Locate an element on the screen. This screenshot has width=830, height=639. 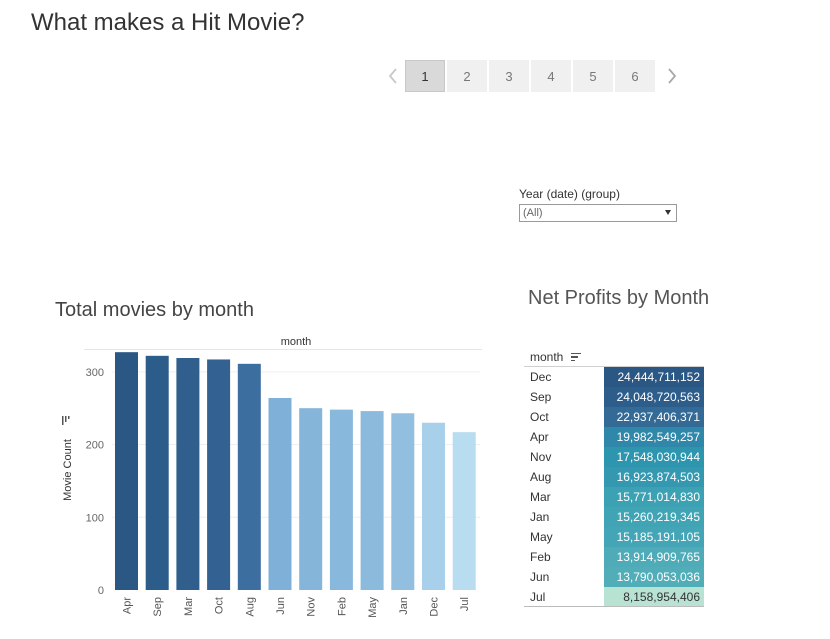
dropdown-caret-icon is located at coordinates (668, 212).